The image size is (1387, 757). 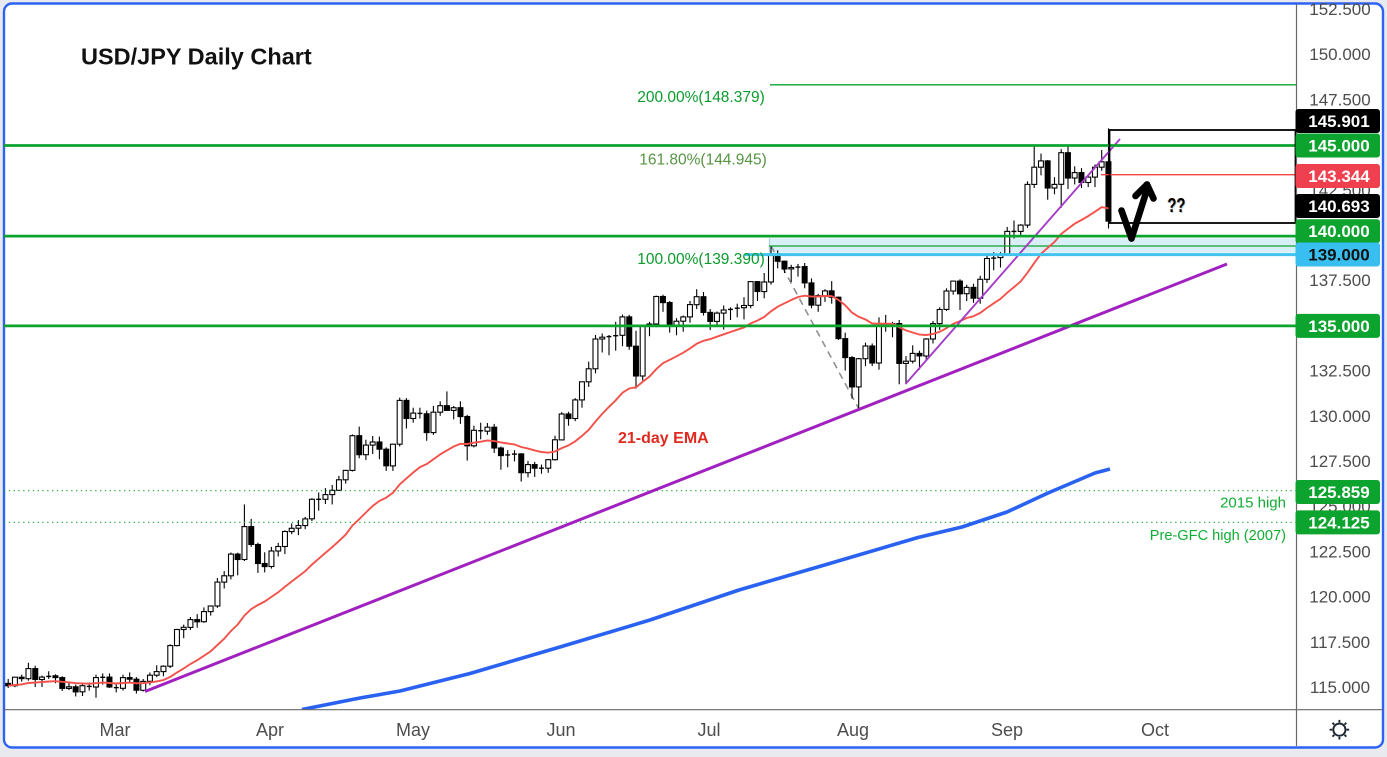 I want to click on svg-text: 132.500, so click(x=1339, y=371).